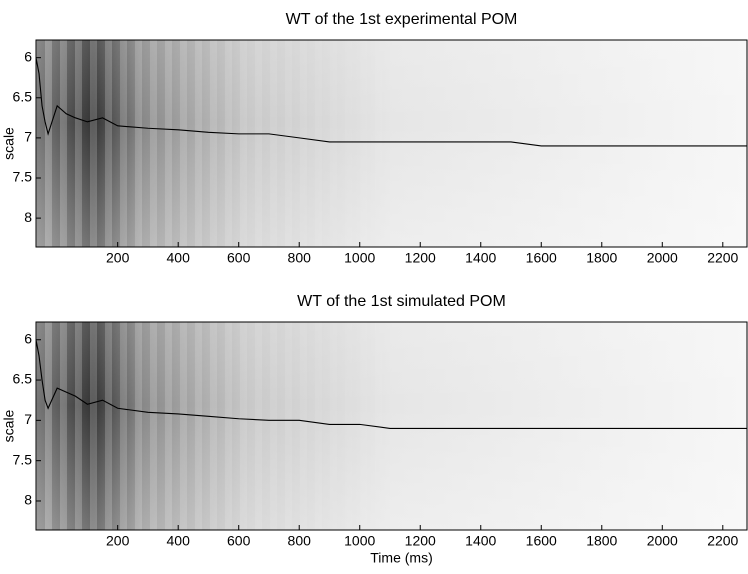  Describe the element at coordinates (401, 558) in the screenshot. I see `x-axis-label: Time (ms)` at that location.